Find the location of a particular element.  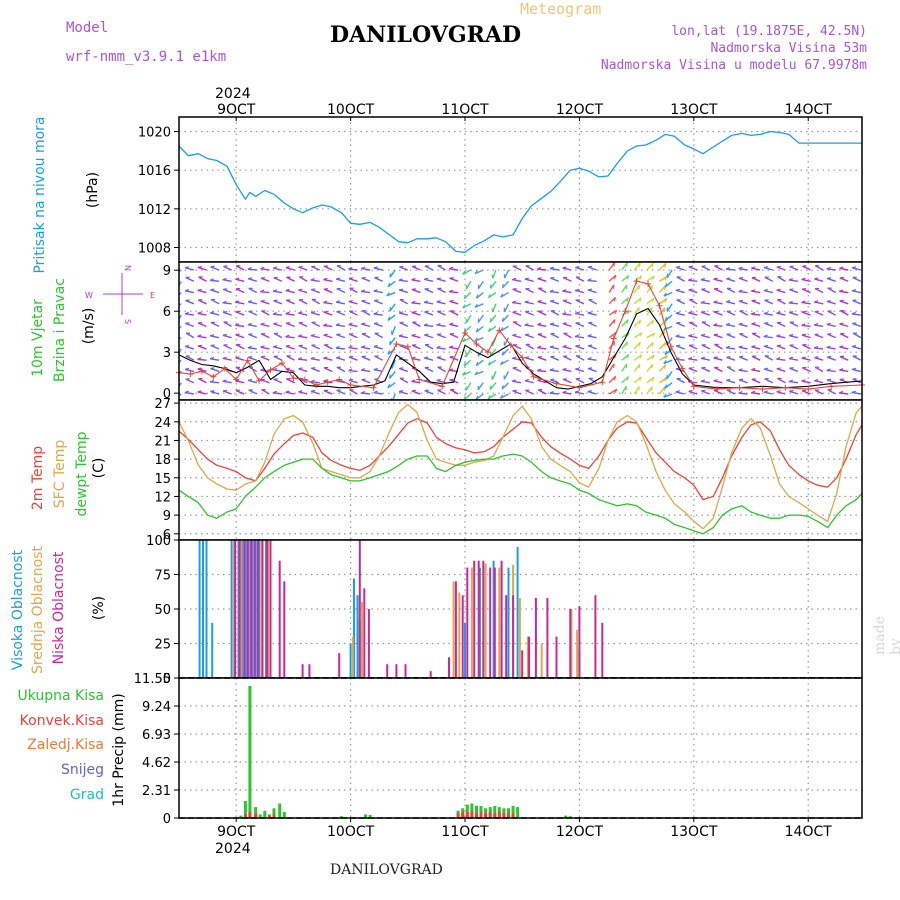

bottom-date-label: 13OCT is located at coordinates (694, 832).